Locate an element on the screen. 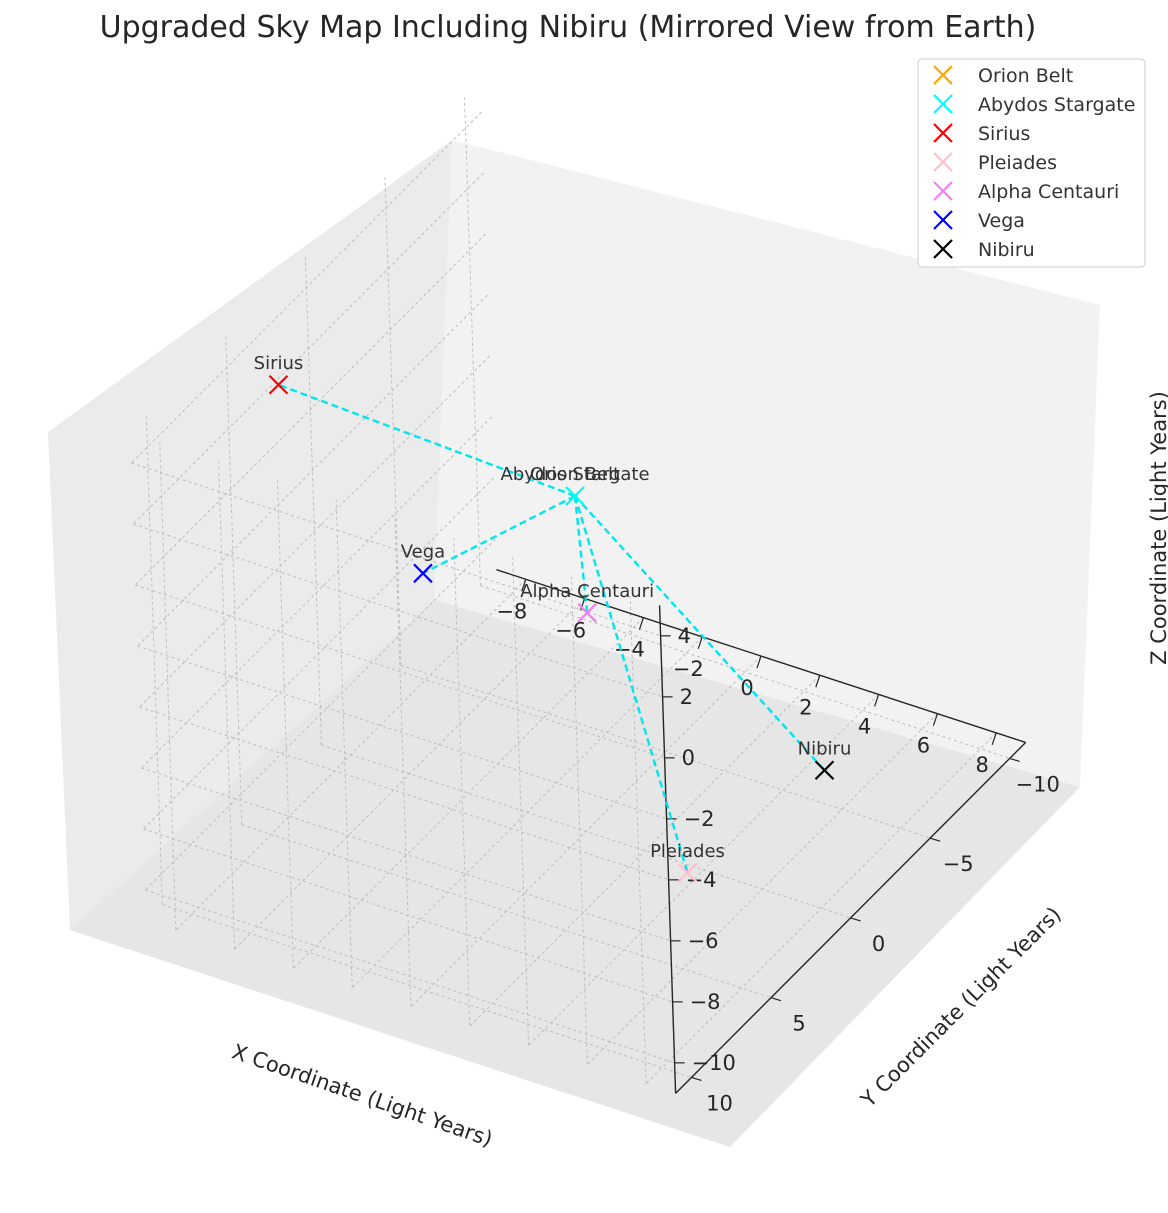  y-tick-label: 5 is located at coordinates (798, 1024).